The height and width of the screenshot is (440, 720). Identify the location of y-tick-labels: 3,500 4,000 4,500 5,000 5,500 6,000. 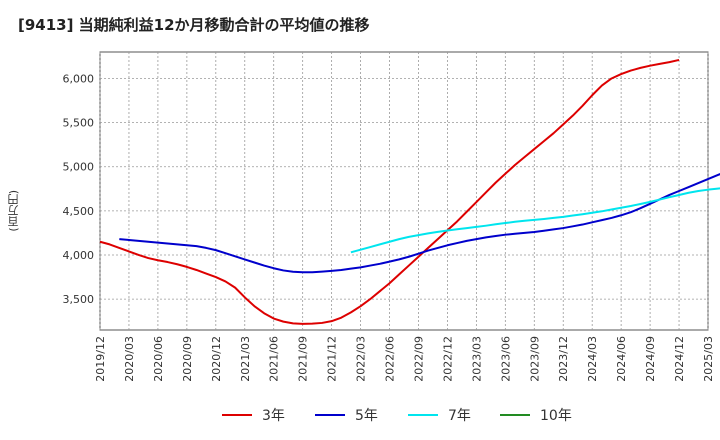
(79, 189).